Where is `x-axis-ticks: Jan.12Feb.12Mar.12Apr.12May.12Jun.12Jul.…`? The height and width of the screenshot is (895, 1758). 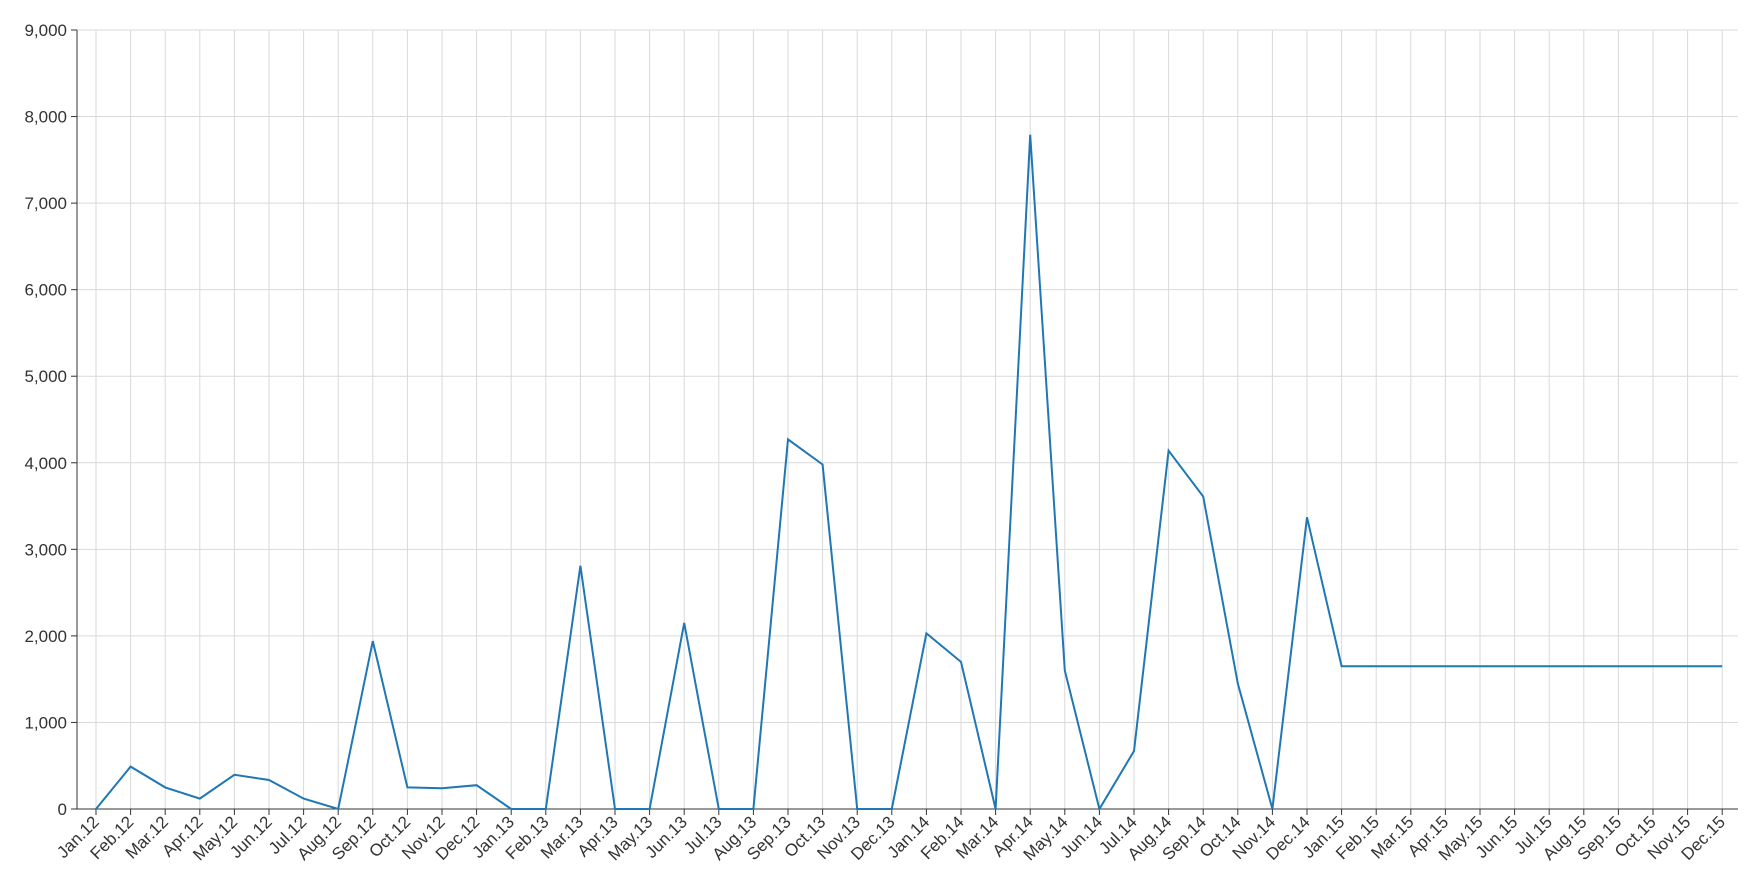 x-axis-ticks: Jan.12Feb.12Mar.12Apr.12May.12Jun.12Jul.… is located at coordinates (891, 836).